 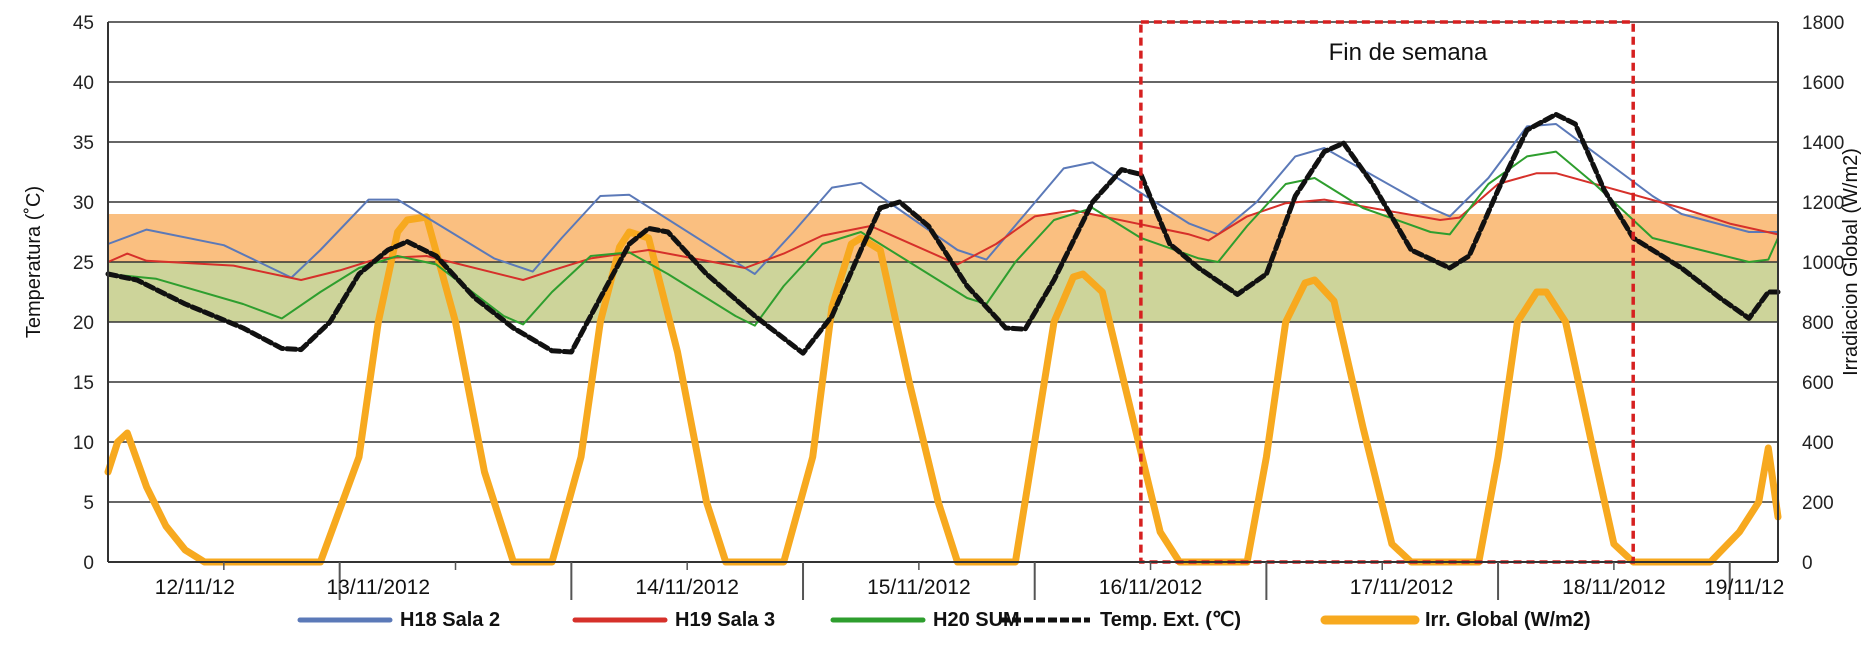 I want to click on y2-tick-label: 600, so click(x=1818, y=383).